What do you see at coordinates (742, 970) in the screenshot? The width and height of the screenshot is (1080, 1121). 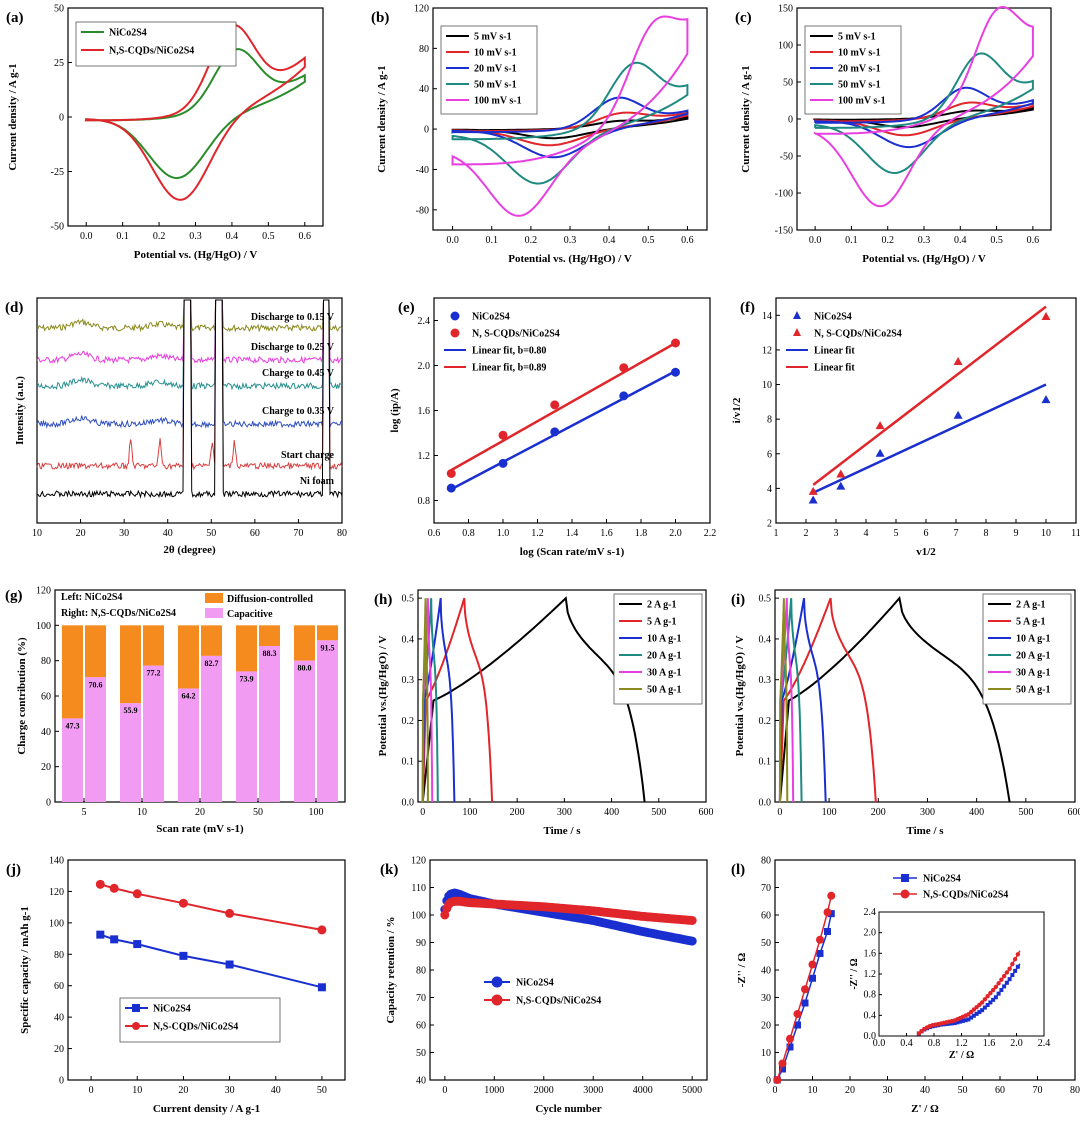 I see `y-axis-label: -Z'' / Ω` at bounding box center [742, 970].